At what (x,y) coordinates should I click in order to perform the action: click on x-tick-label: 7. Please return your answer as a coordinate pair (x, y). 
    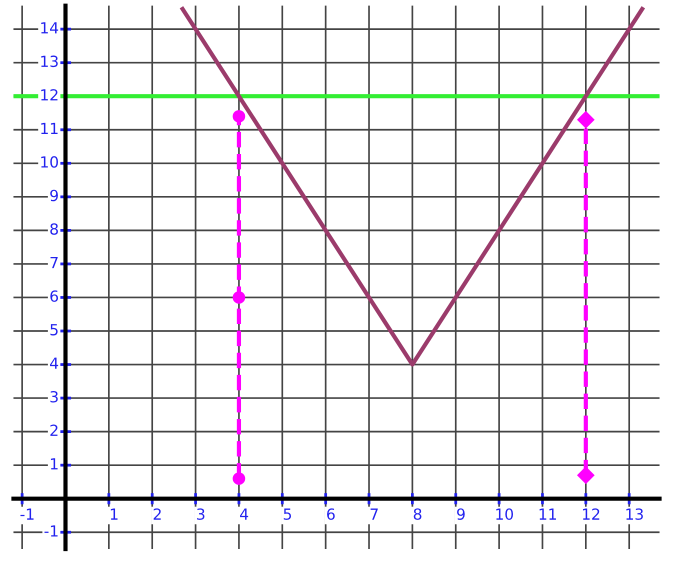
    Looking at the image, I should click on (374, 514).